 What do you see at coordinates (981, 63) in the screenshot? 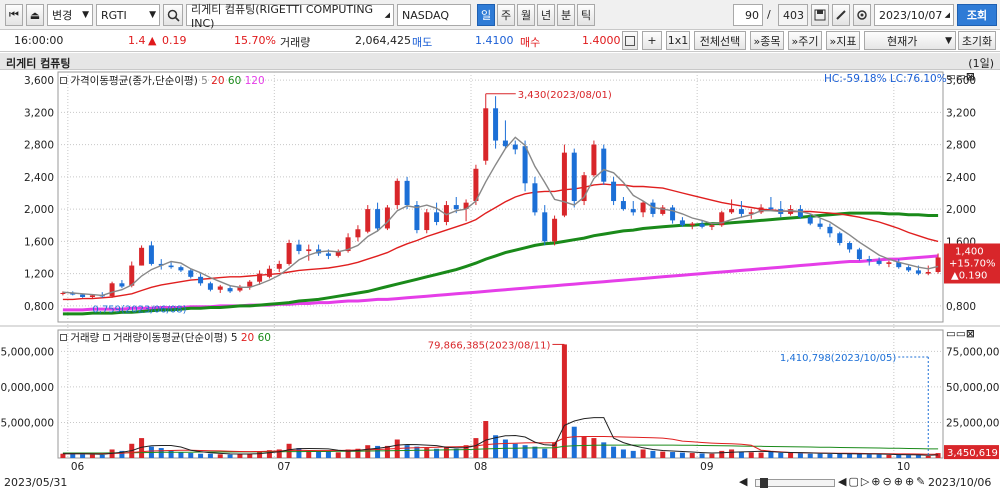
I see `chart-period: (1일)` at bounding box center [981, 63].